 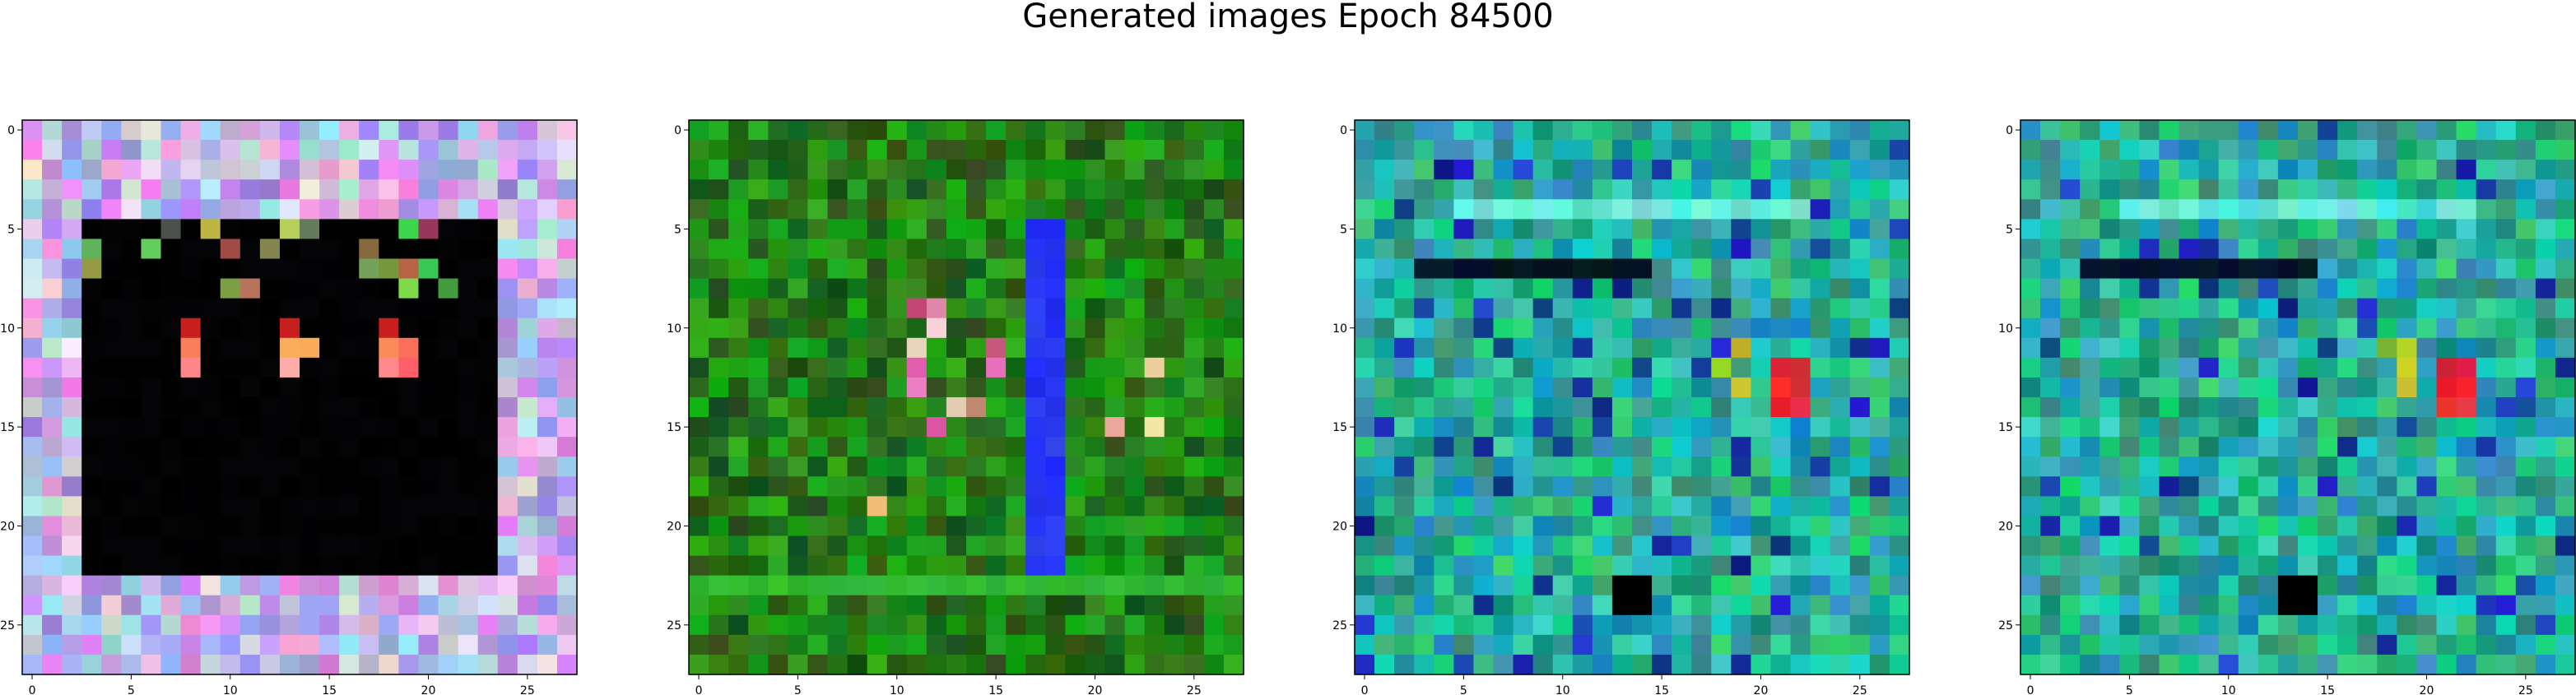 What do you see at coordinates (2525, 689) in the screenshot?
I see `x-tick-label: 25` at bounding box center [2525, 689].